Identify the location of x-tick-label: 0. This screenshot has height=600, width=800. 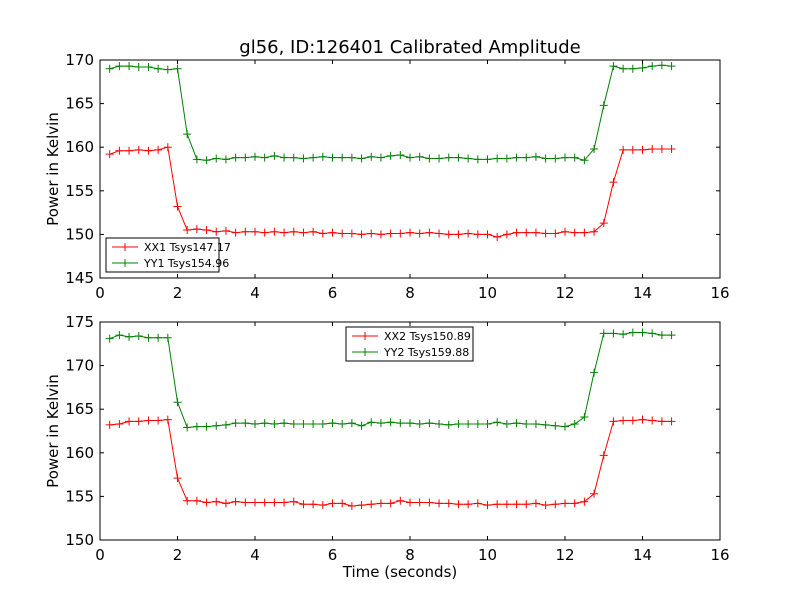
(100, 555).